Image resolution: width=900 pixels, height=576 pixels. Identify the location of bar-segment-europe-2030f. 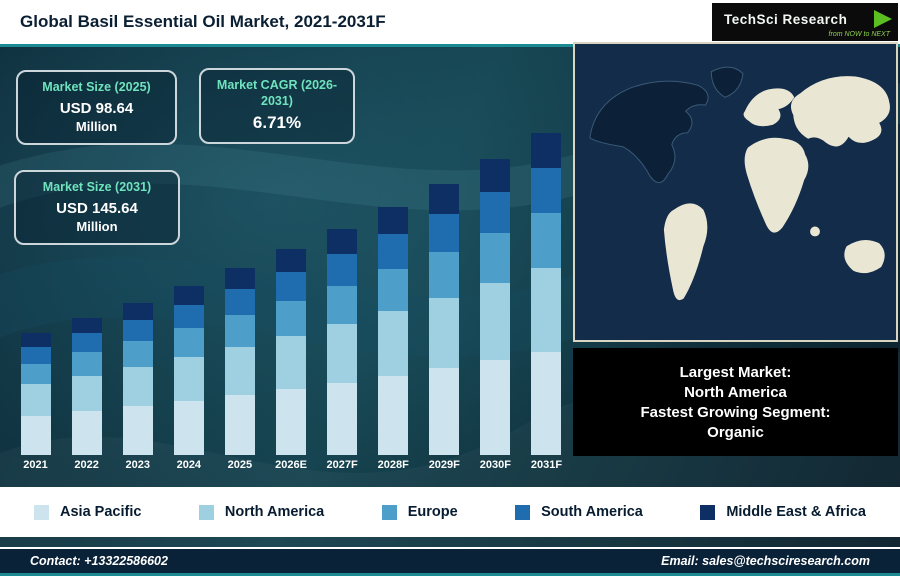
(495, 258).